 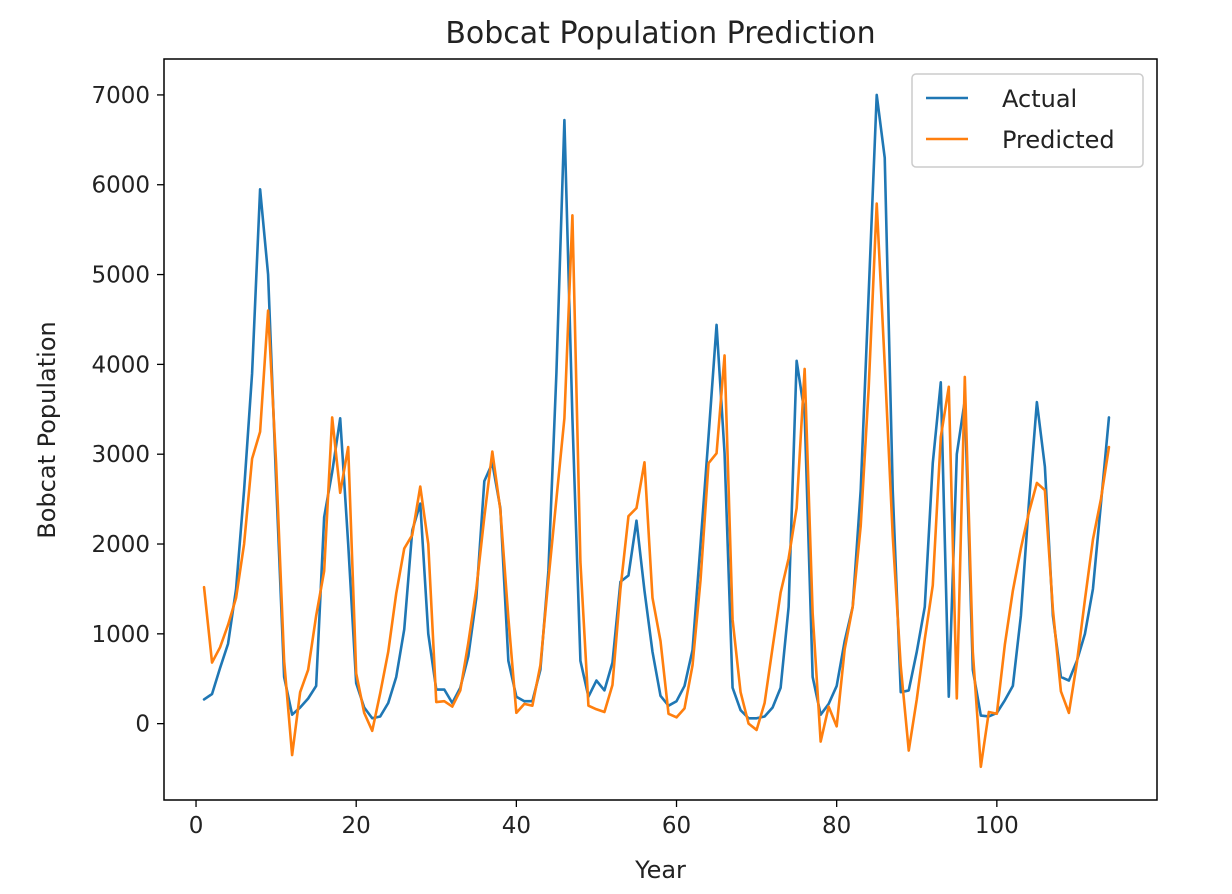 What do you see at coordinates (660, 33) in the screenshot?
I see `chart-title: Bobcat Population Prediction` at bounding box center [660, 33].